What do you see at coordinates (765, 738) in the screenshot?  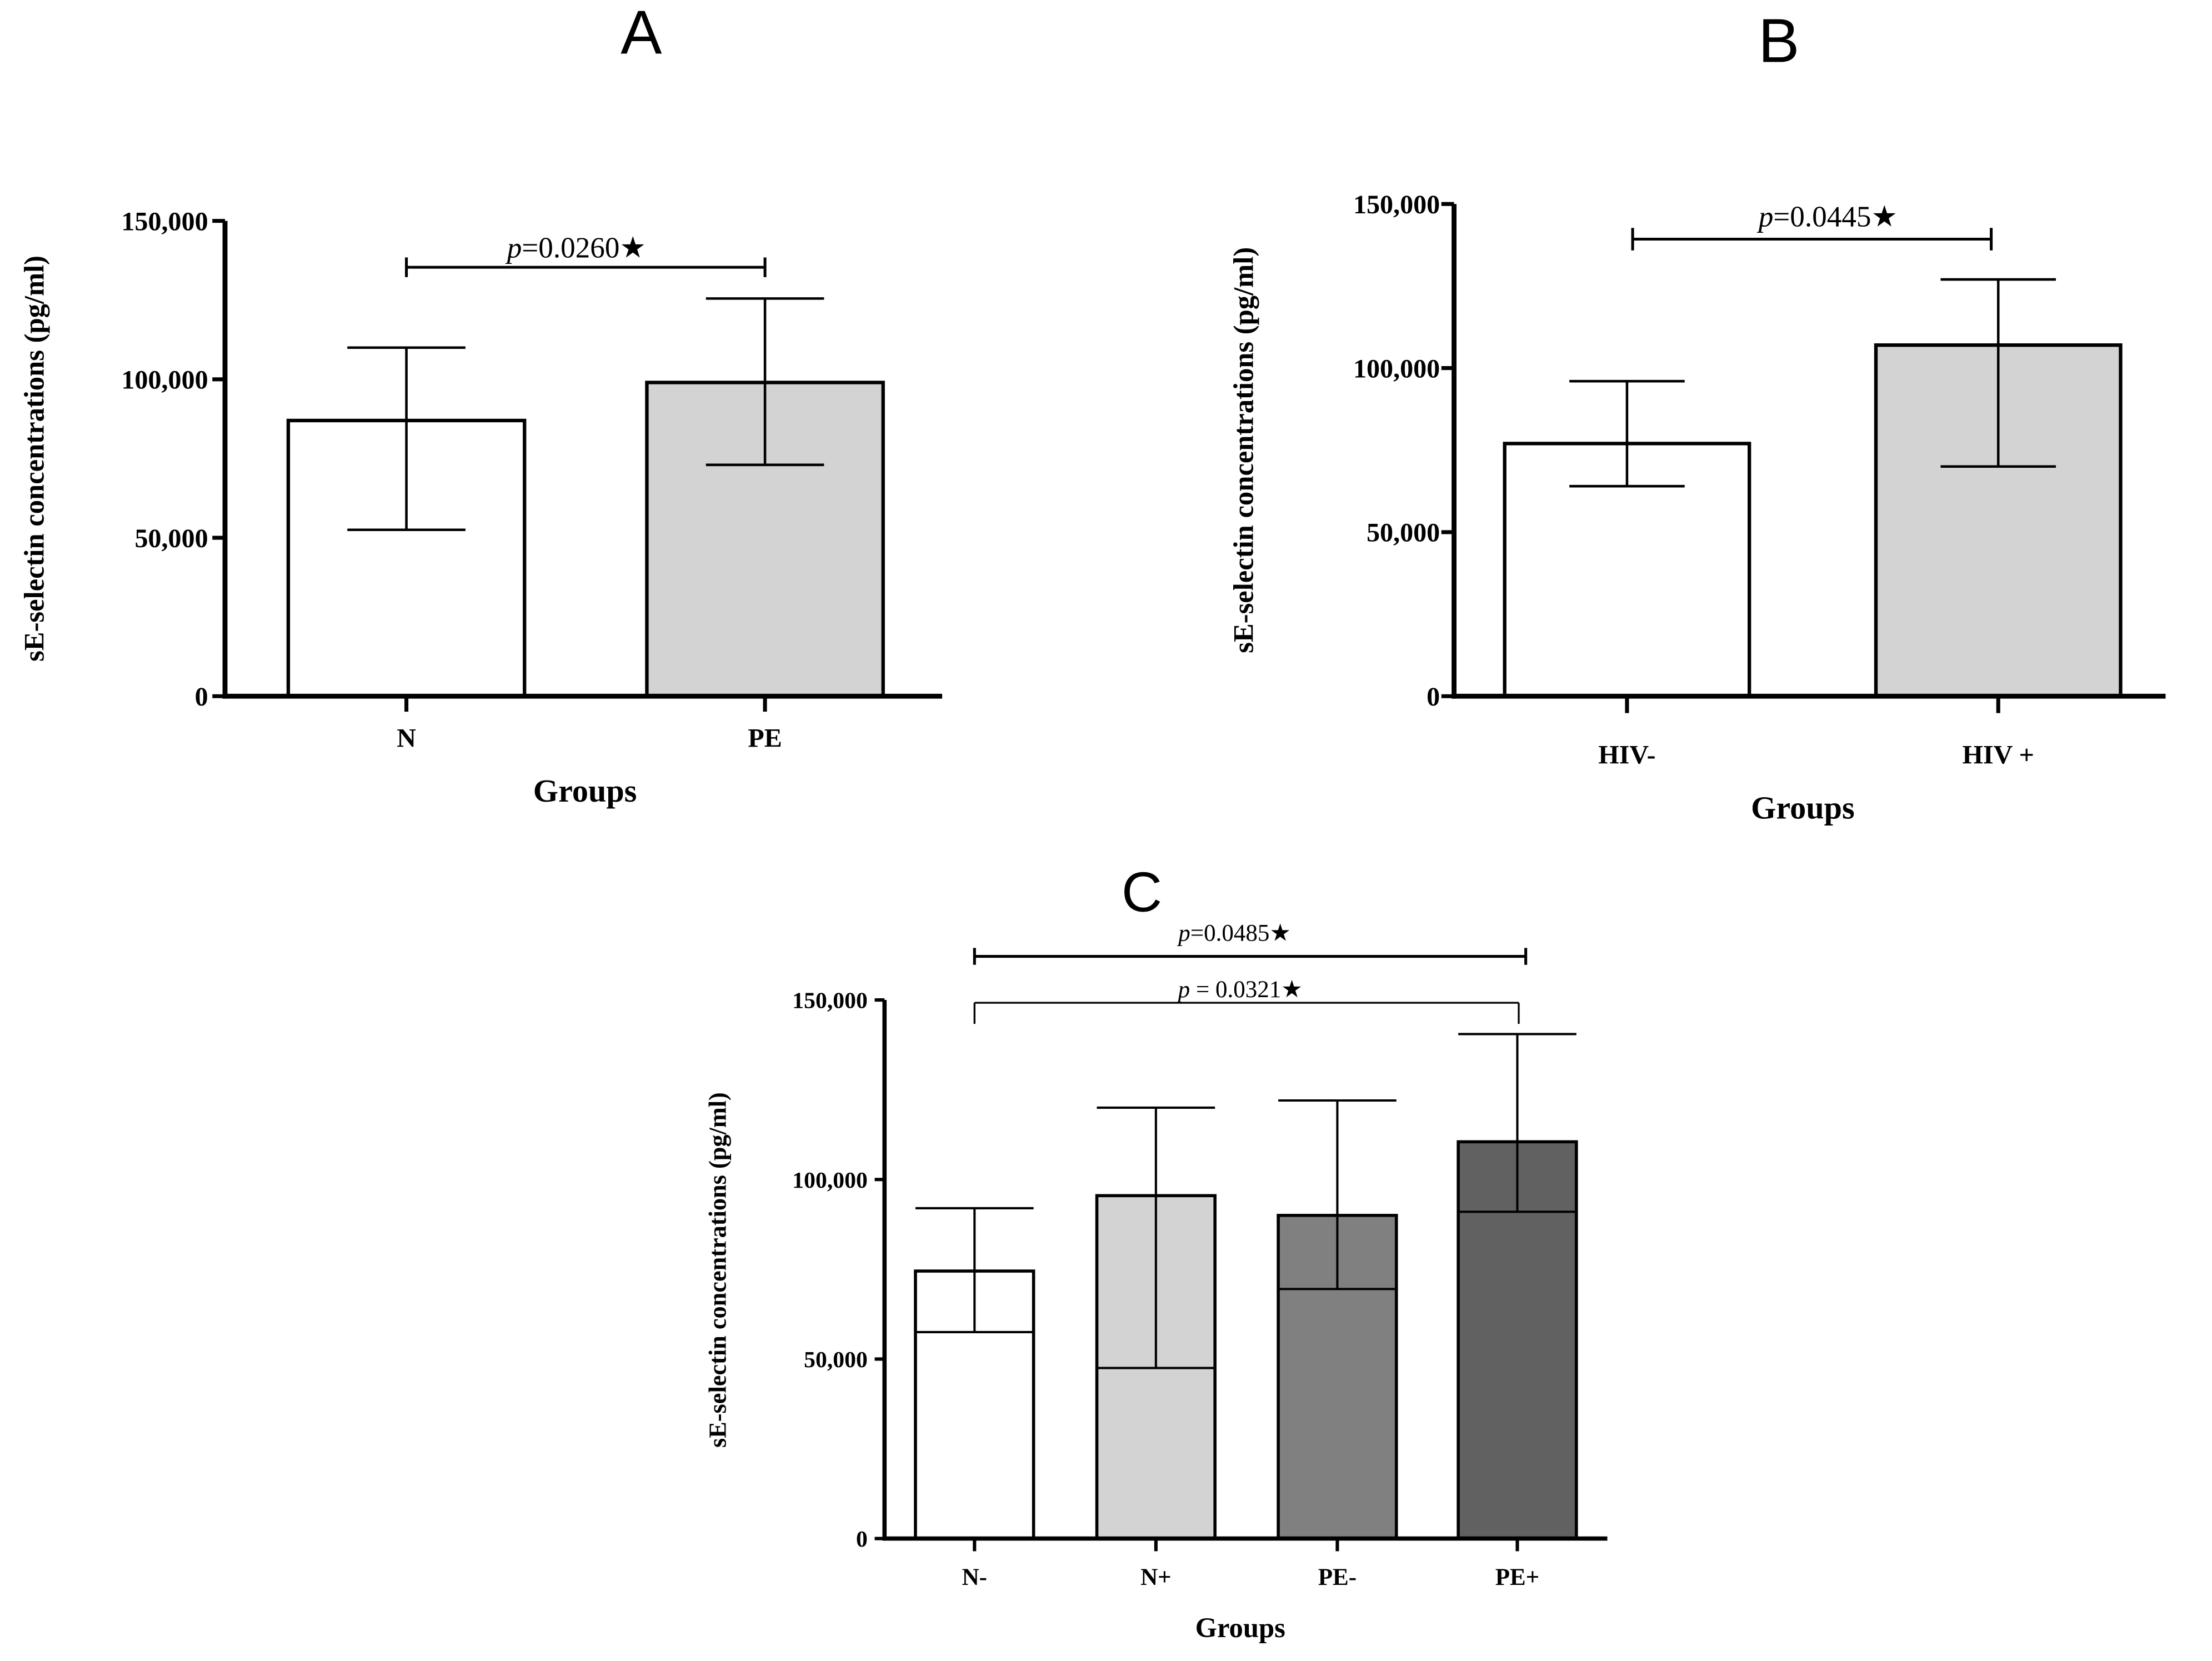 I see `x-tick-label-pe: PE` at bounding box center [765, 738].